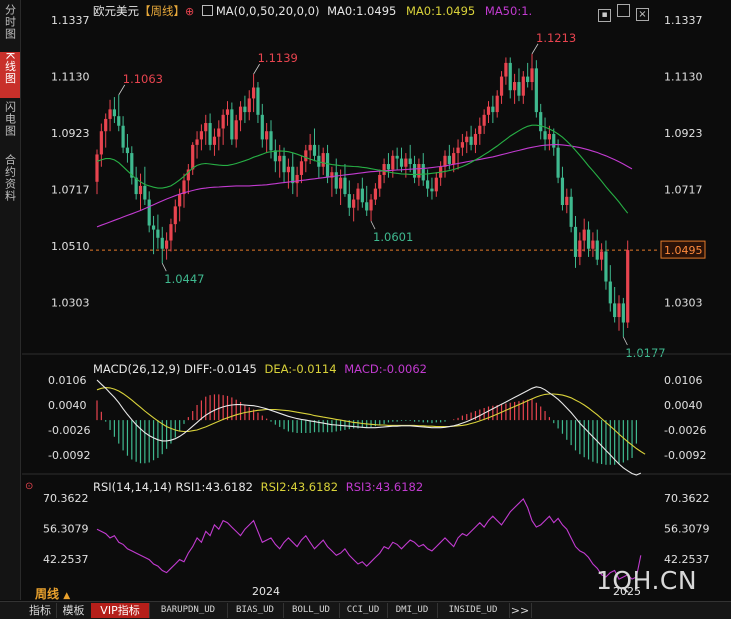 This screenshot has width=731, height=619. Describe the element at coordinates (66, 559) in the screenshot. I see `rsi-tick-left: 42.2537` at that location.